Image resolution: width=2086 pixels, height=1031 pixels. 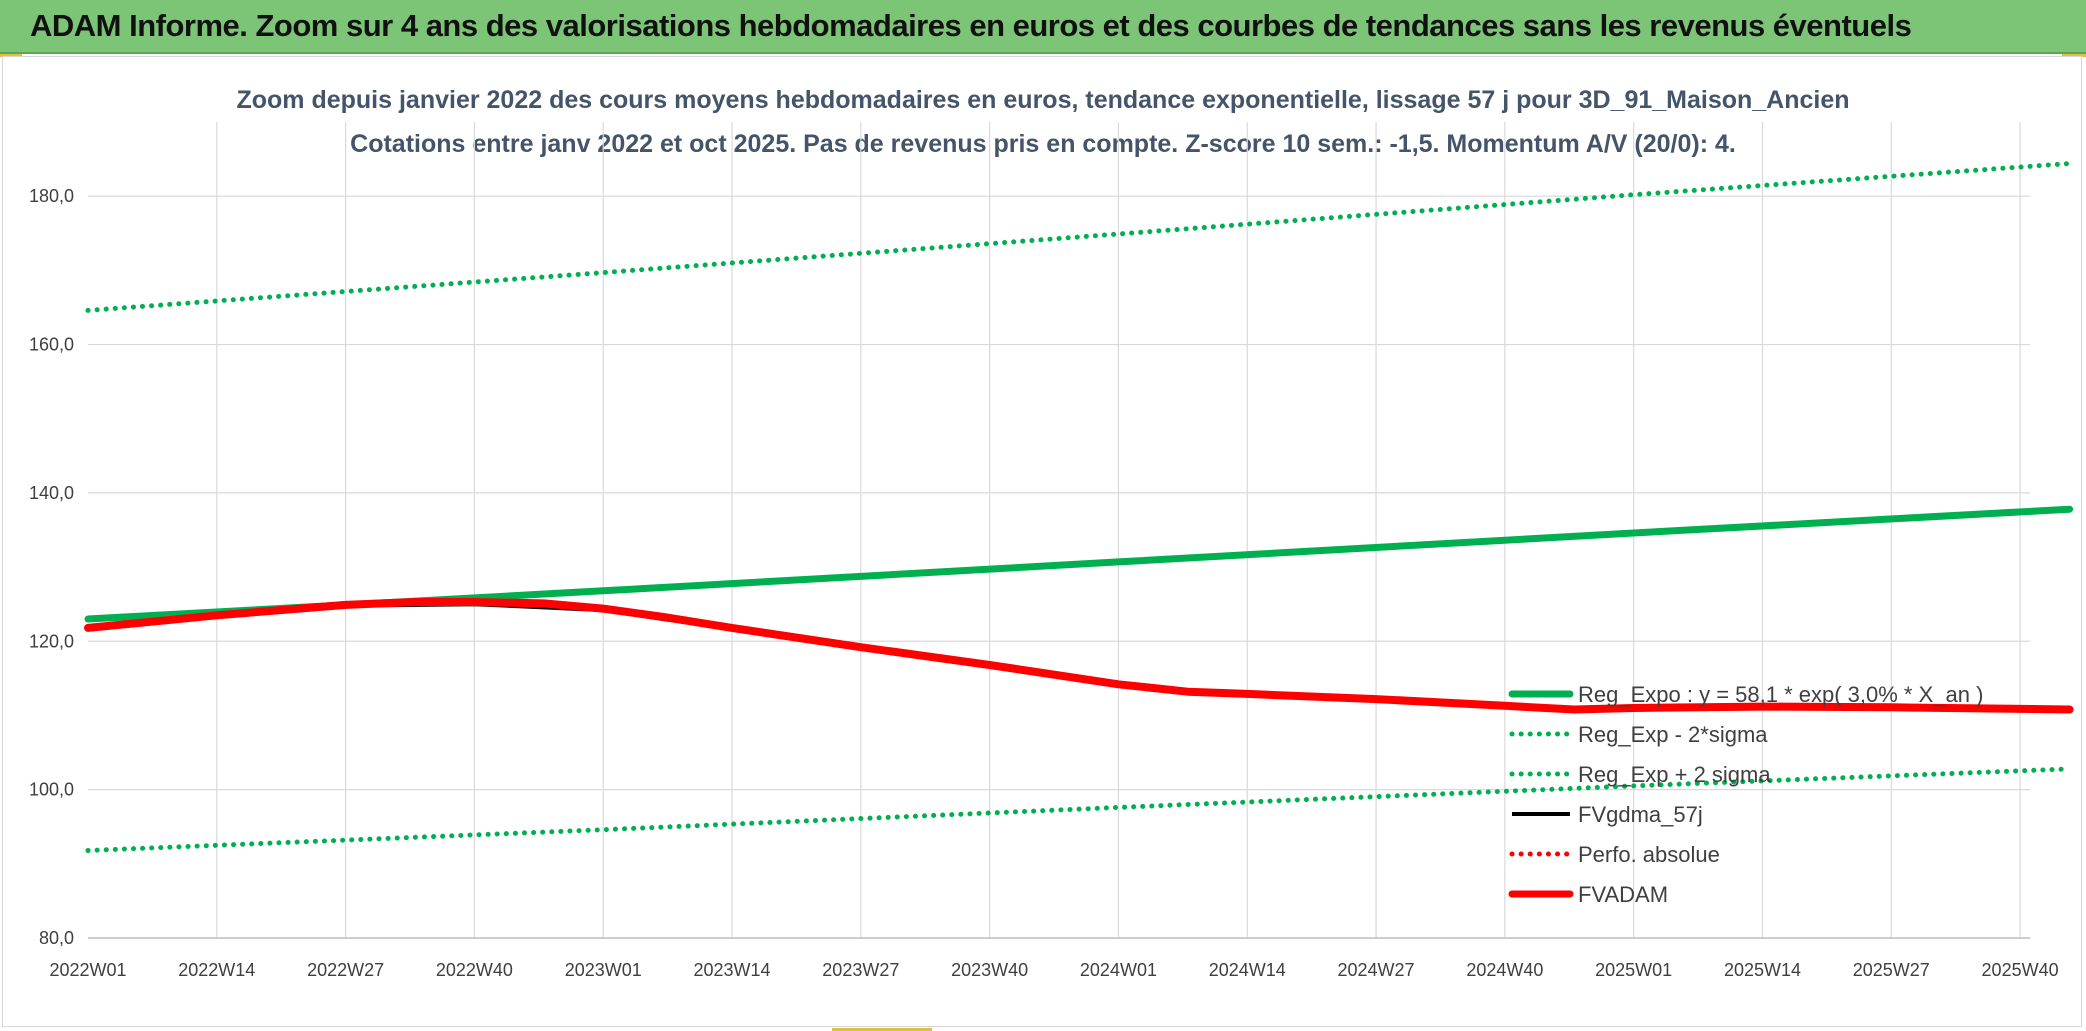 I want to click on accent-bar-bottom, so click(x=882, y=1029).